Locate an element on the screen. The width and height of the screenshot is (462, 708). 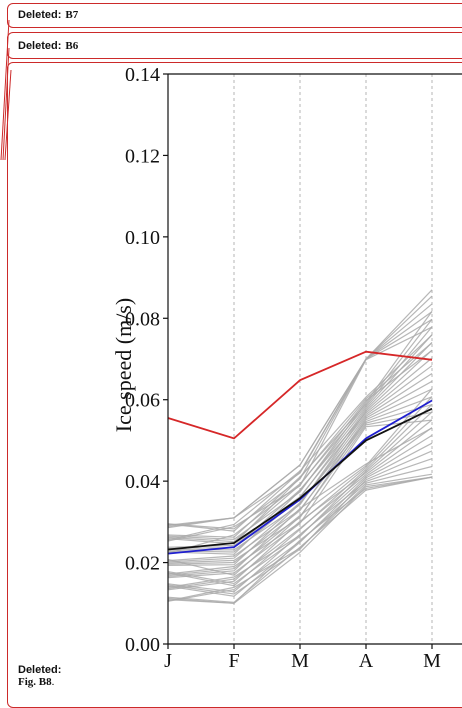
y-tick-label: 0.10 is located at coordinates (142, 238).